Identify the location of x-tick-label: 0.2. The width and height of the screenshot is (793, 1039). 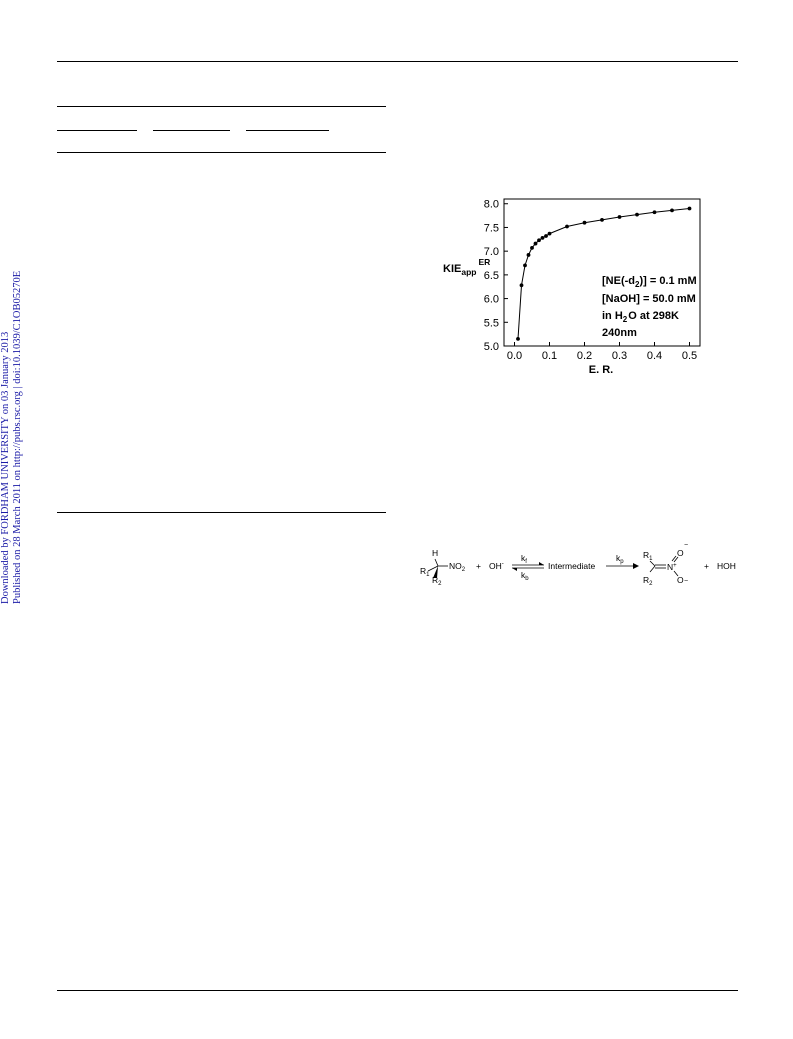
(584, 356).